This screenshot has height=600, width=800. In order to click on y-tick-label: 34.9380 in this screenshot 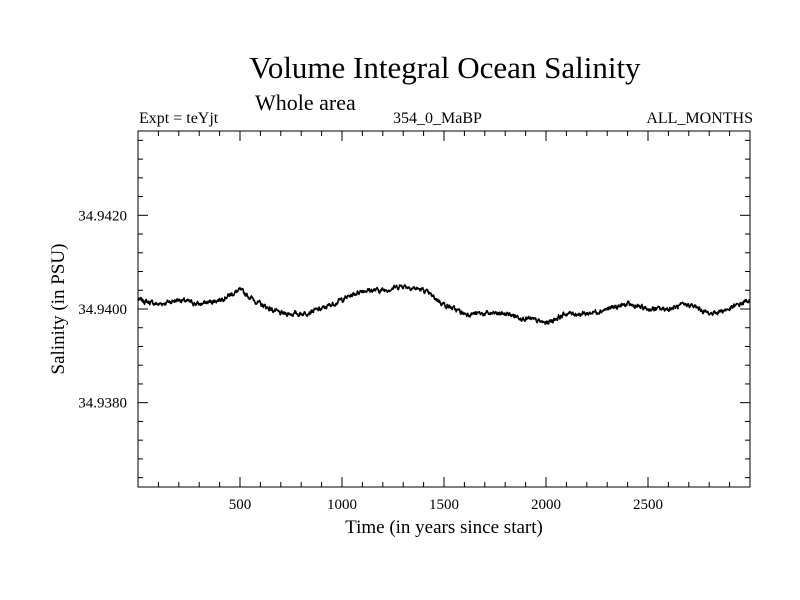, I will do `click(102, 404)`.